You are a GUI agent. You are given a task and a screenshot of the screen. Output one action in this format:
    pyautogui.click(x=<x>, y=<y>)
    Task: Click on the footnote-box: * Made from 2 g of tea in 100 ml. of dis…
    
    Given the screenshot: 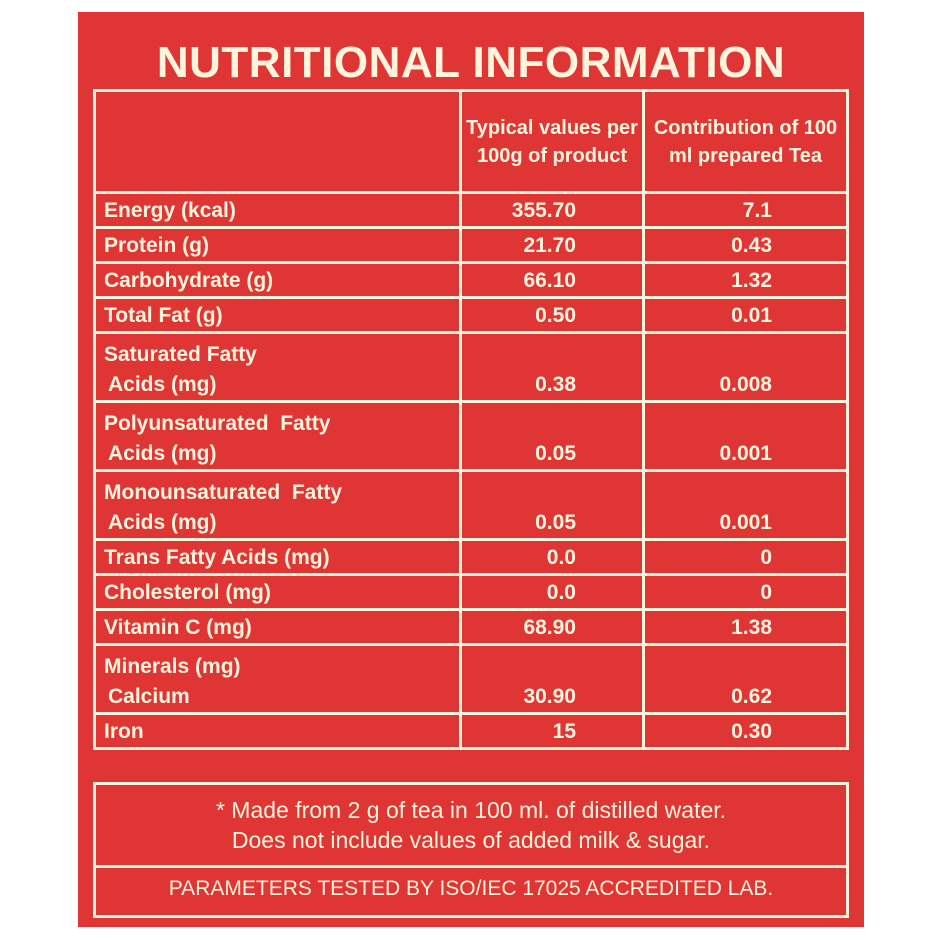 What is the action you would take?
    pyautogui.click(x=471, y=850)
    